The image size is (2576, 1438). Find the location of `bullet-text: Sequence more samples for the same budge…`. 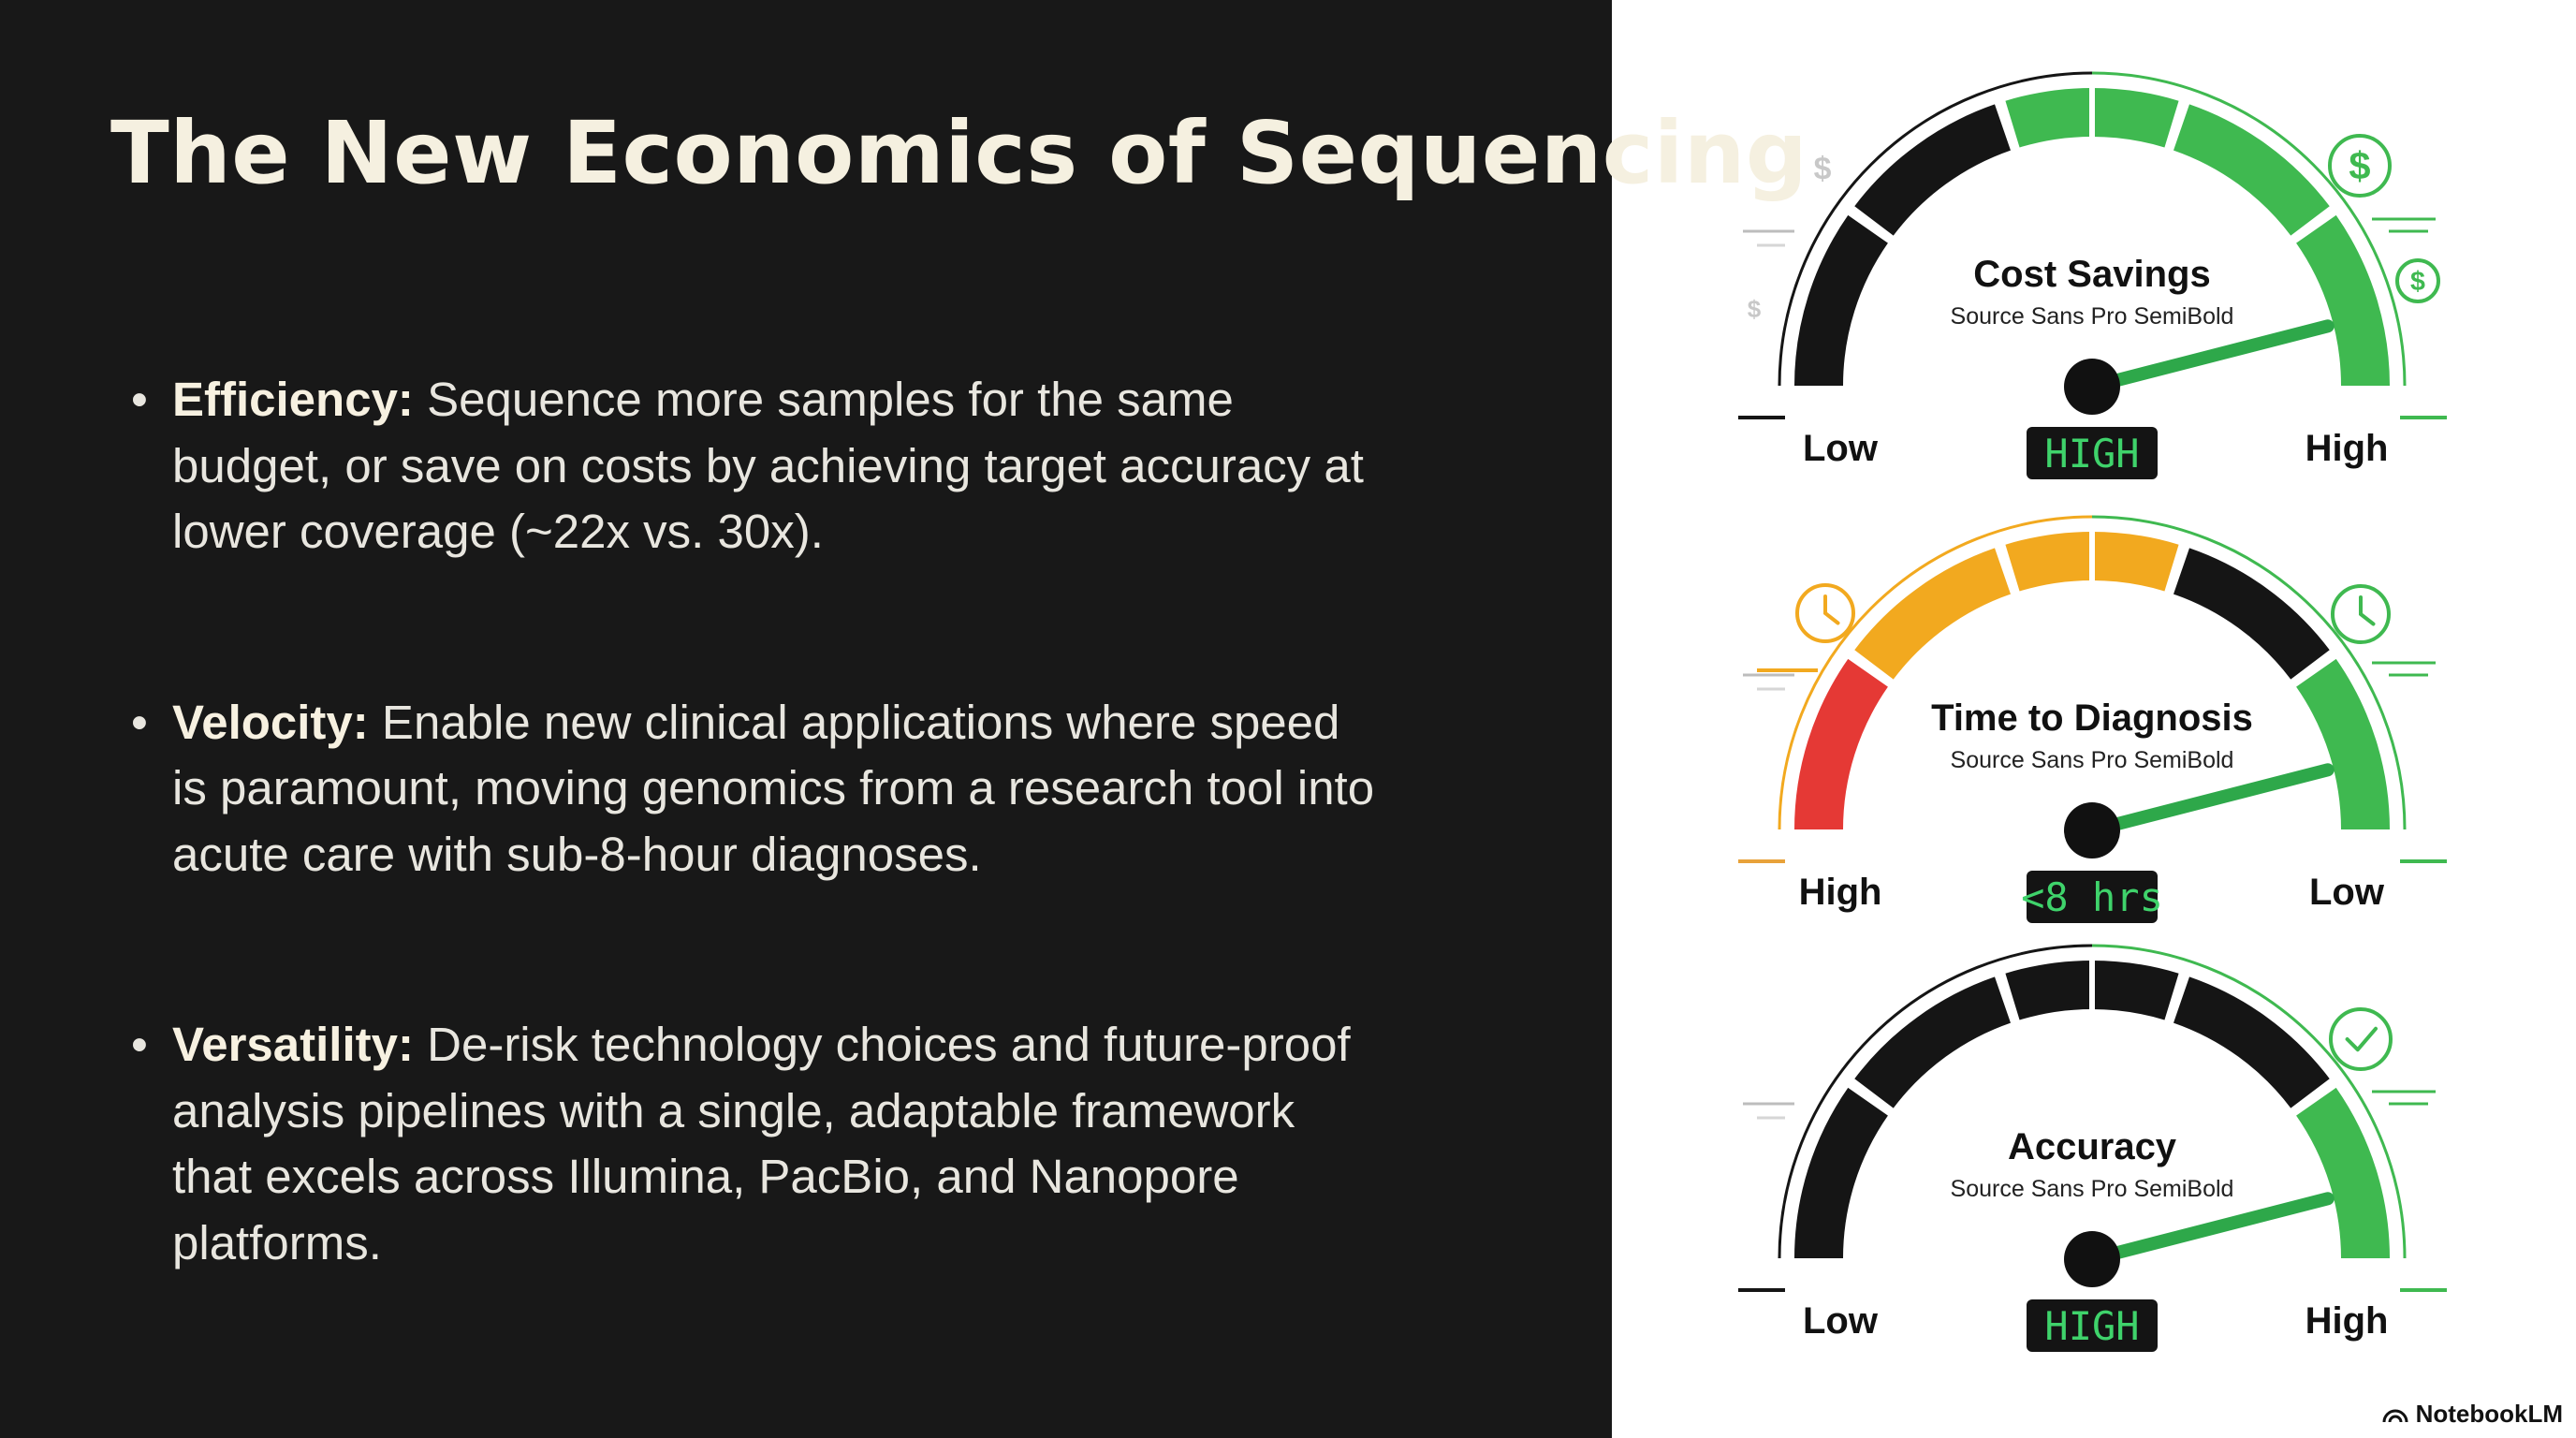

bullet-text: Sequence more samples for the same budge… is located at coordinates (768, 465).